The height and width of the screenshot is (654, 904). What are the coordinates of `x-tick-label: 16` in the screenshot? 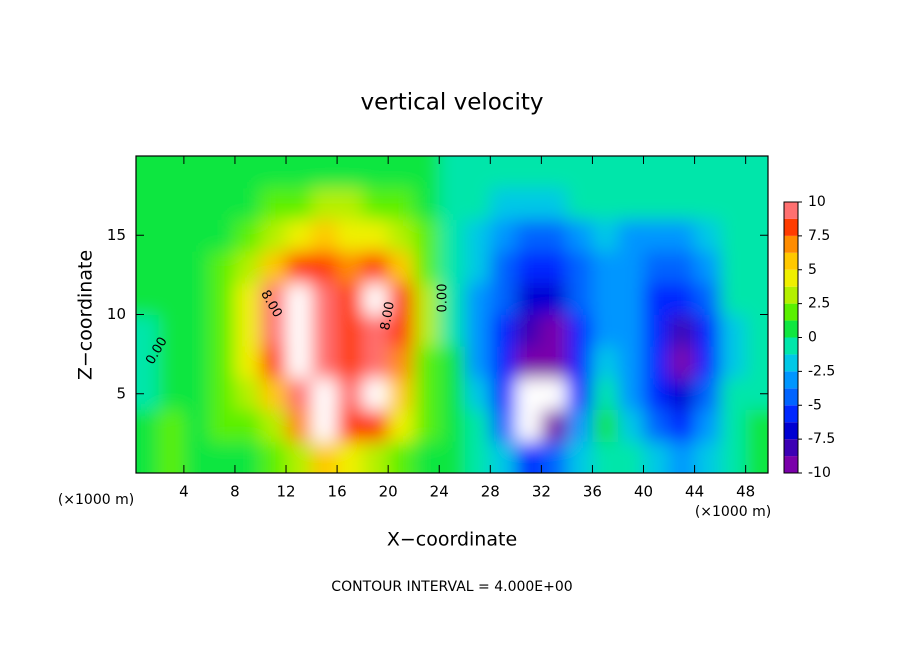 It's located at (337, 492).